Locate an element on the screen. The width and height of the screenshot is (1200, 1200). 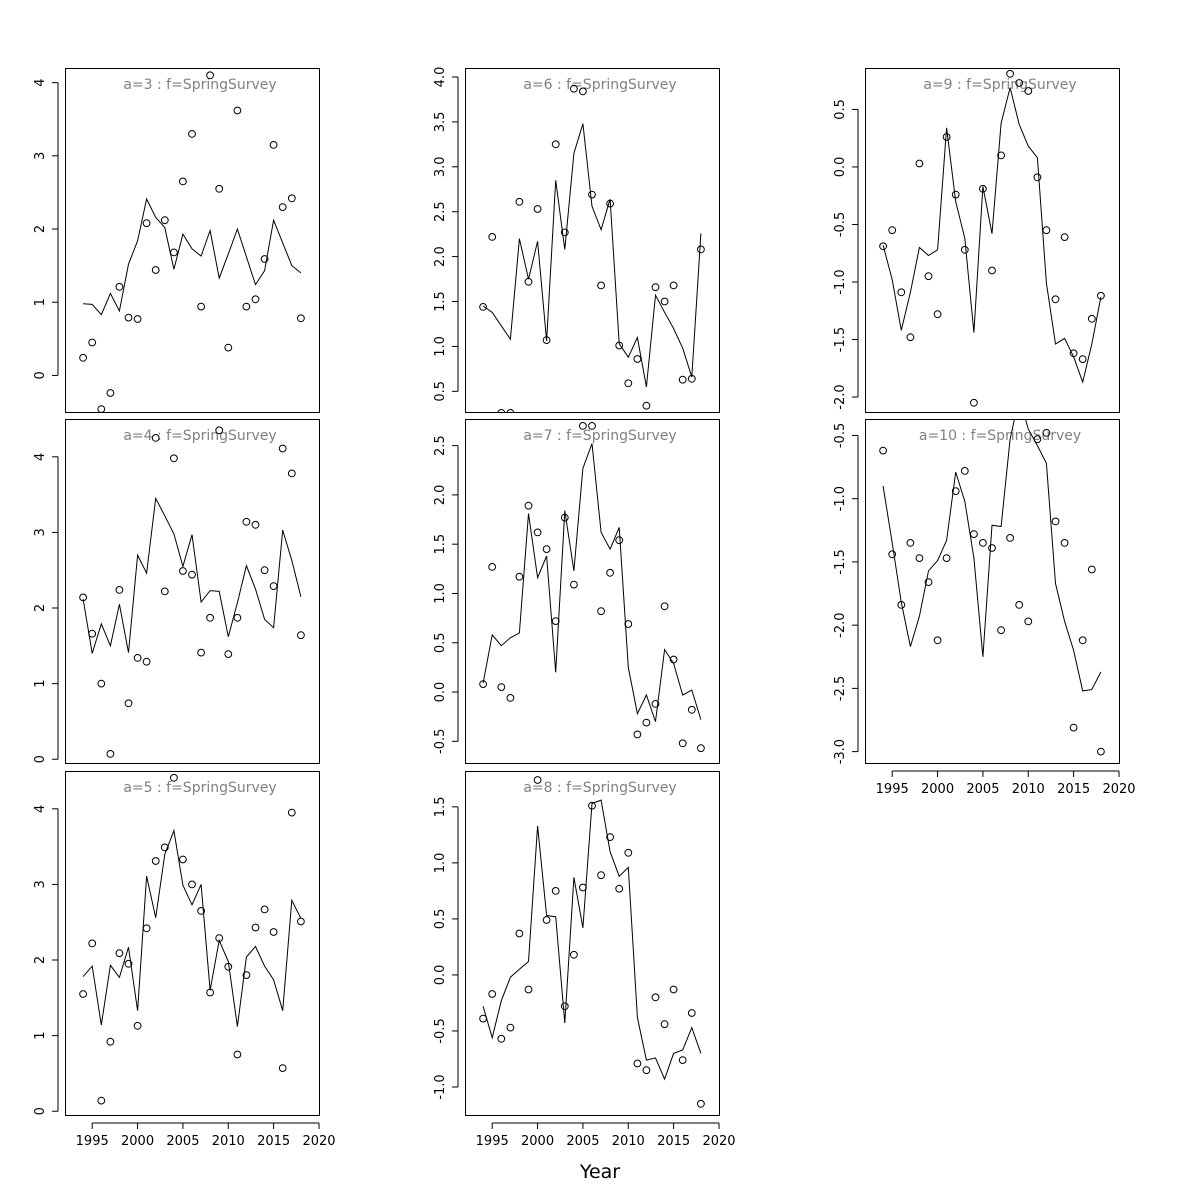
y-tick-label: 1 is located at coordinates (40, 1035).